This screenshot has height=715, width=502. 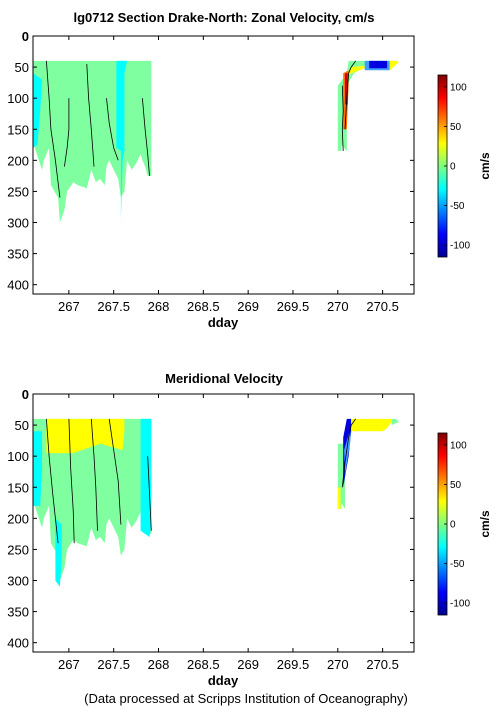 What do you see at coordinates (224, 378) in the screenshot?
I see `chart-title: Meridional Velocity` at bounding box center [224, 378].